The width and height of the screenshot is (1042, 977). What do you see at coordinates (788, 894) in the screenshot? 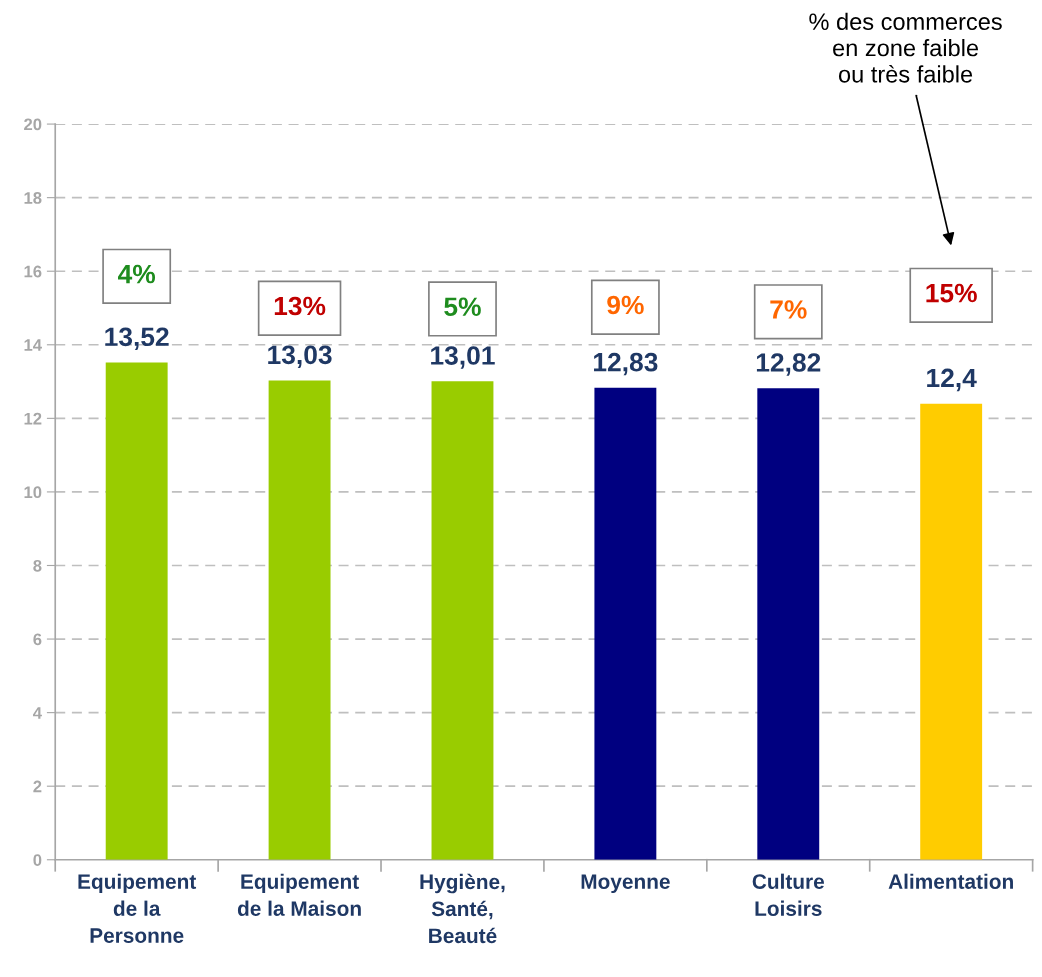
I see `x-tick-label: Culture Loisirs` at bounding box center [788, 894].